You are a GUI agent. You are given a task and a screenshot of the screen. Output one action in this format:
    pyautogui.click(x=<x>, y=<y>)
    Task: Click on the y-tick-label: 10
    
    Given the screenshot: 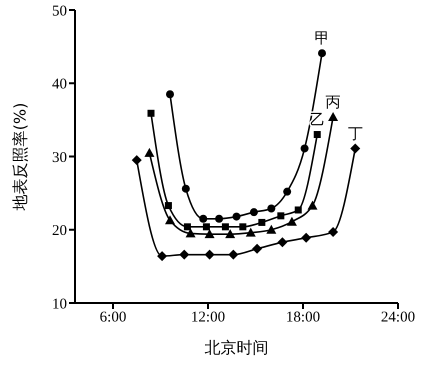 What is the action you would take?
    pyautogui.click(x=59, y=304)
    